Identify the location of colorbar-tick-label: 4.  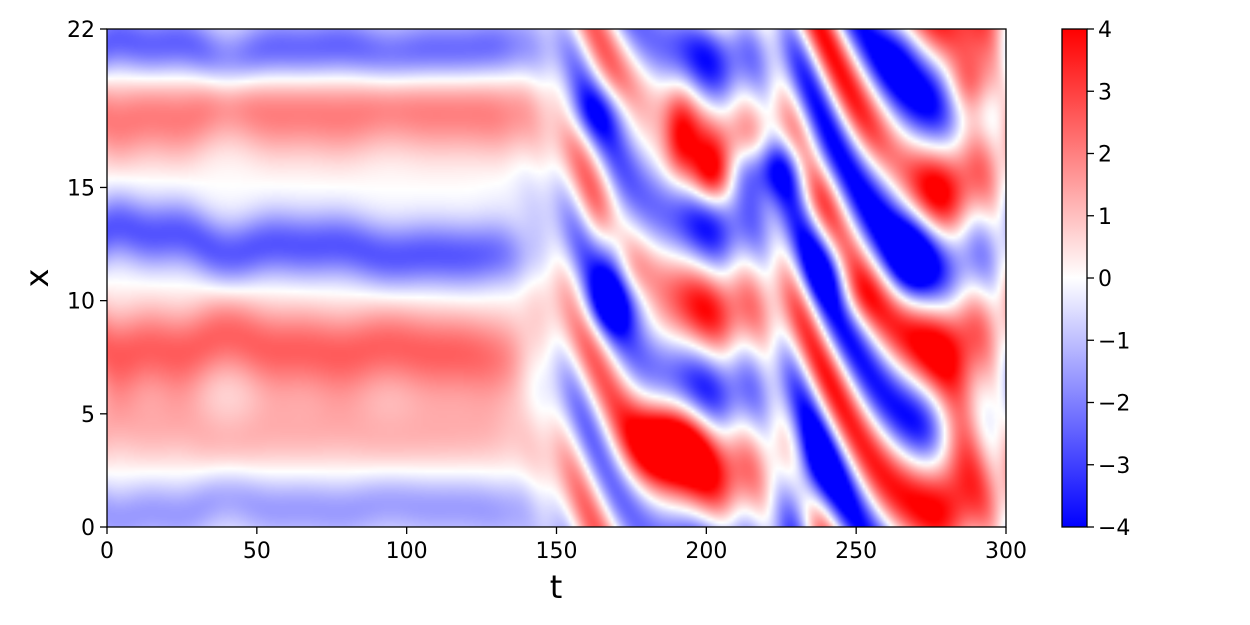
(1105, 30).